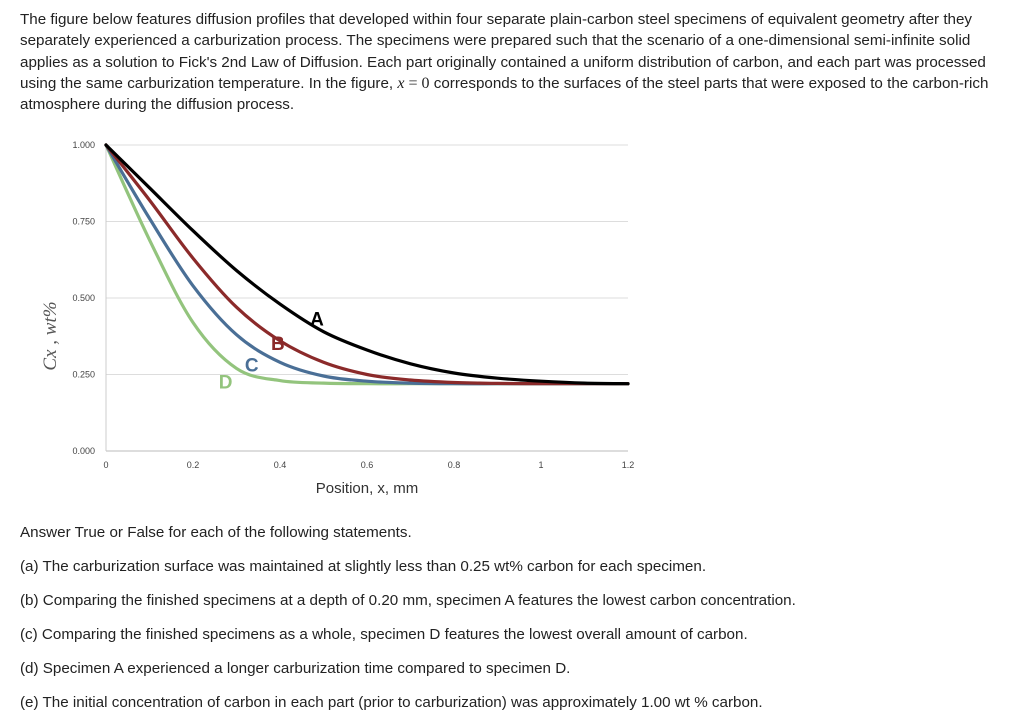 This screenshot has width=1024, height=726. What do you see at coordinates (628, 465) in the screenshot?
I see `x-tick-label-6: 1.2` at bounding box center [628, 465].